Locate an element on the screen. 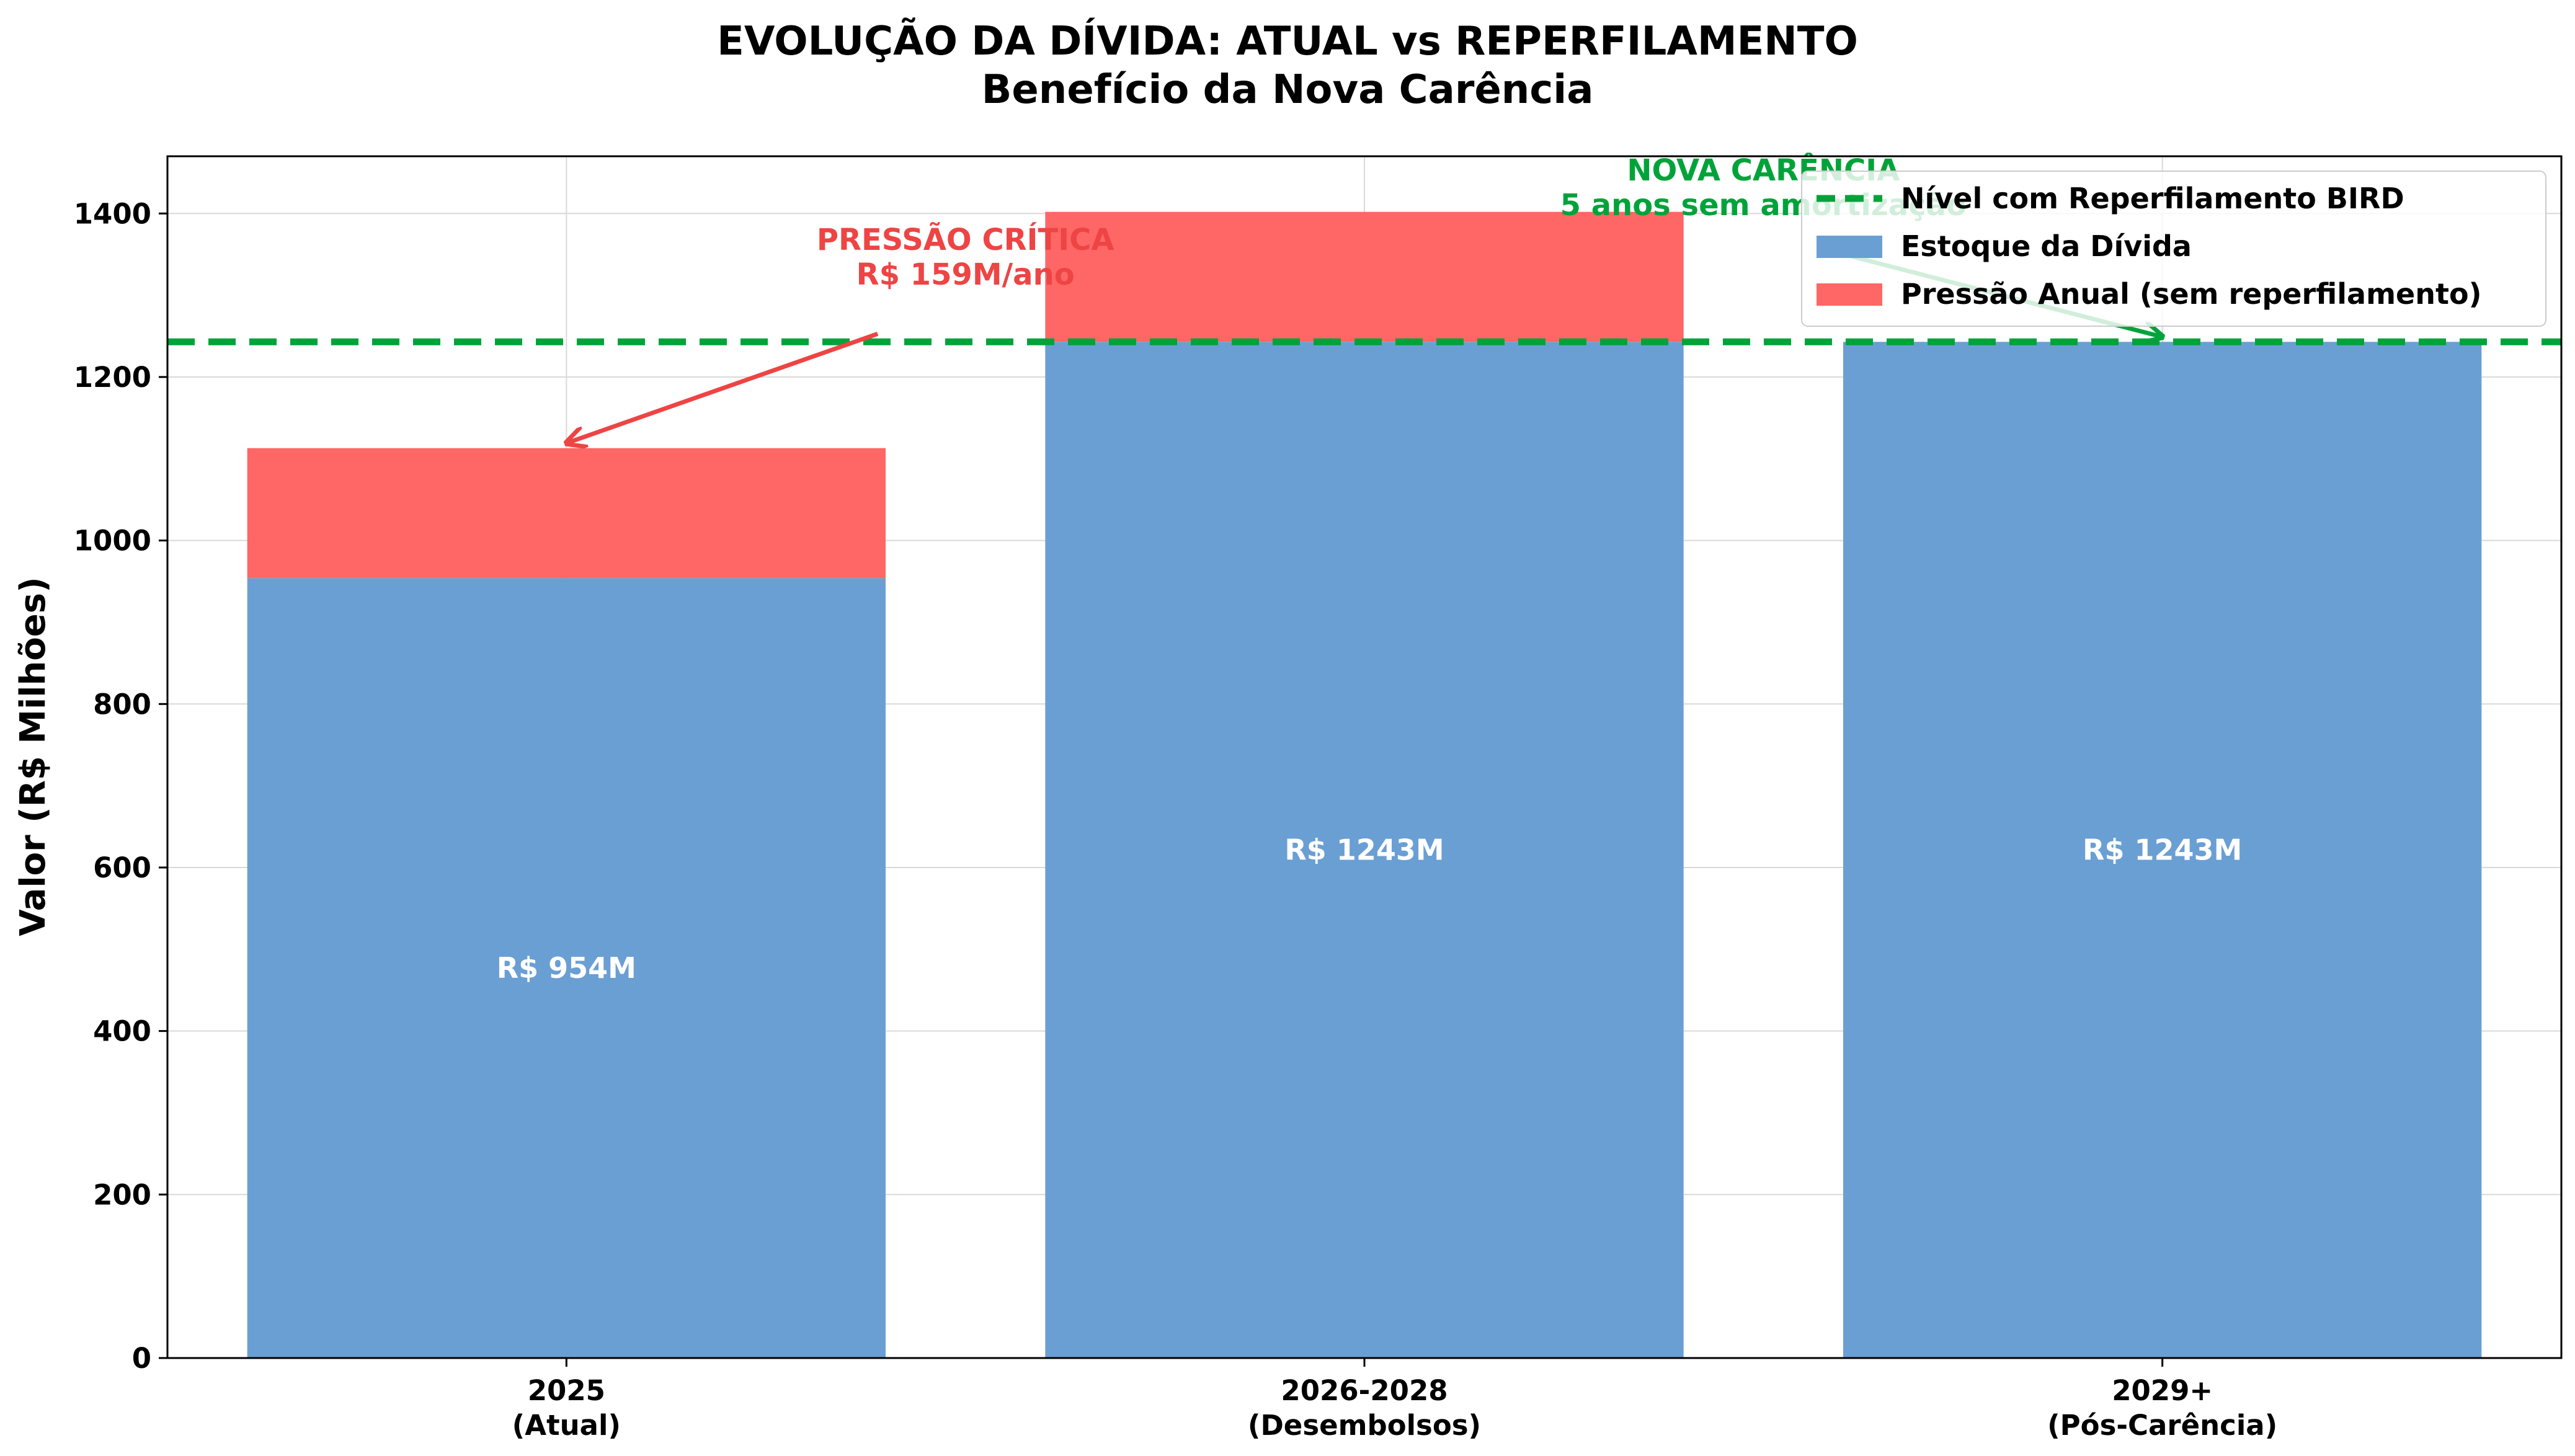 The width and height of the screenshot is (2575, 1456). annotation-text: PRESSÃO CRÍTICA is located at coordinates (965, 239).